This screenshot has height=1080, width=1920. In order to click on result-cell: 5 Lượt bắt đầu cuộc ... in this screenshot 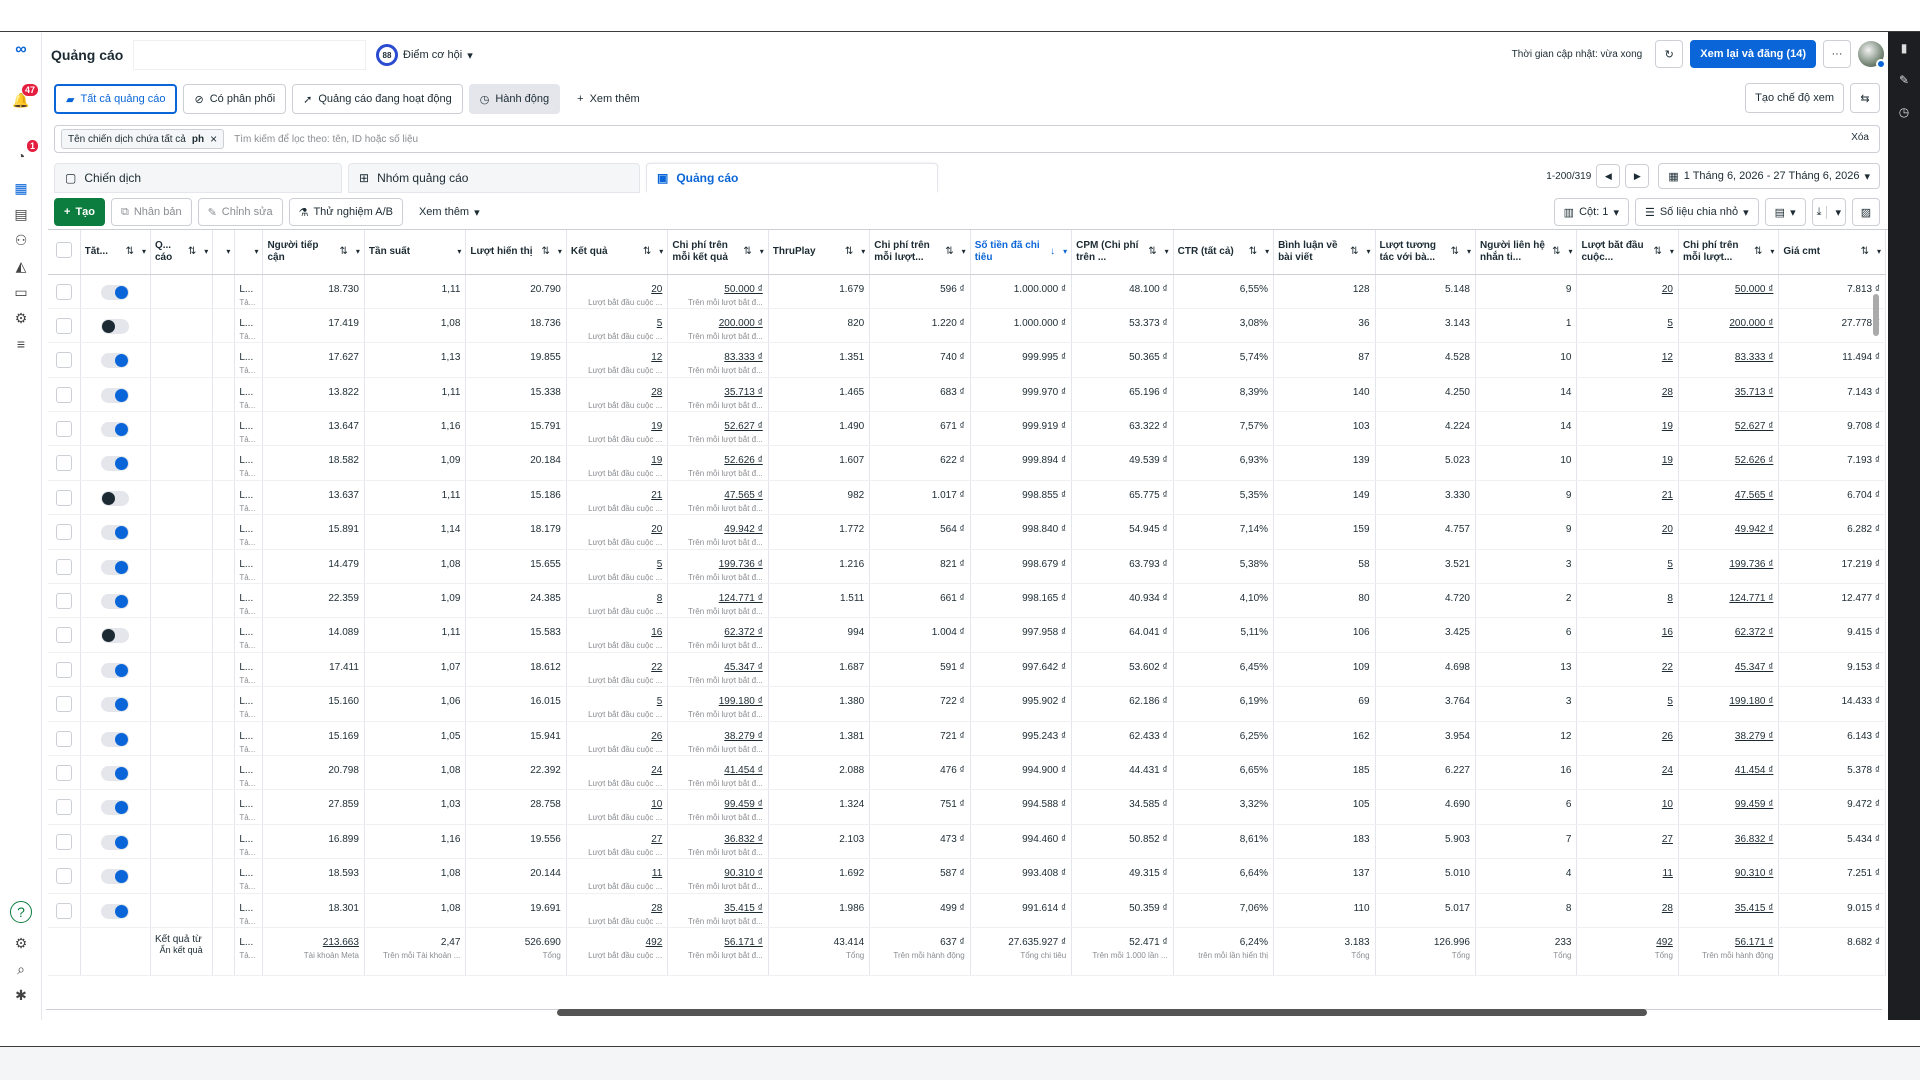, I will do `click(617, 326)`.